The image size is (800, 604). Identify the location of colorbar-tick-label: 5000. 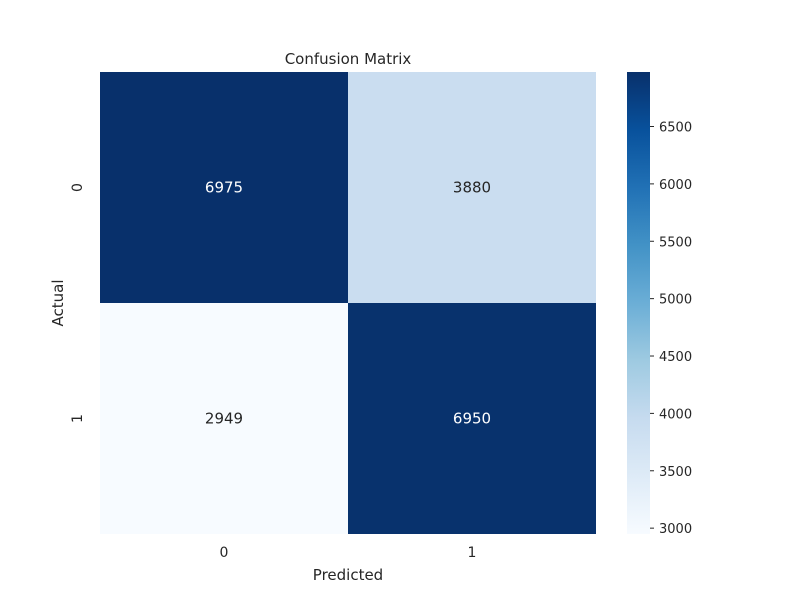
(675, 300).